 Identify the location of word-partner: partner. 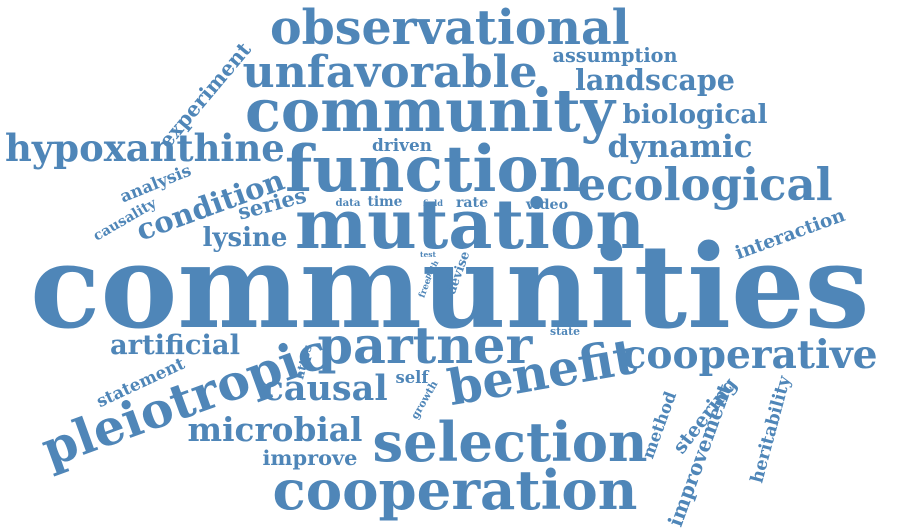
(425, 344).